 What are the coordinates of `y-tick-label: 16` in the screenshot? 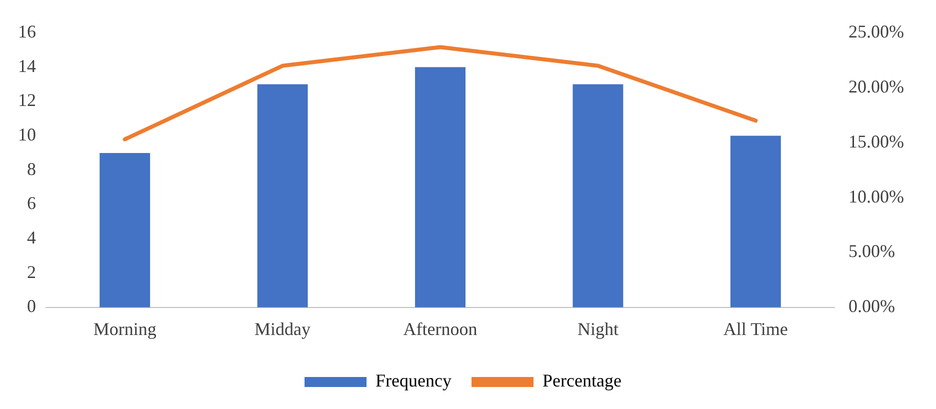 It's located at (27, 32).